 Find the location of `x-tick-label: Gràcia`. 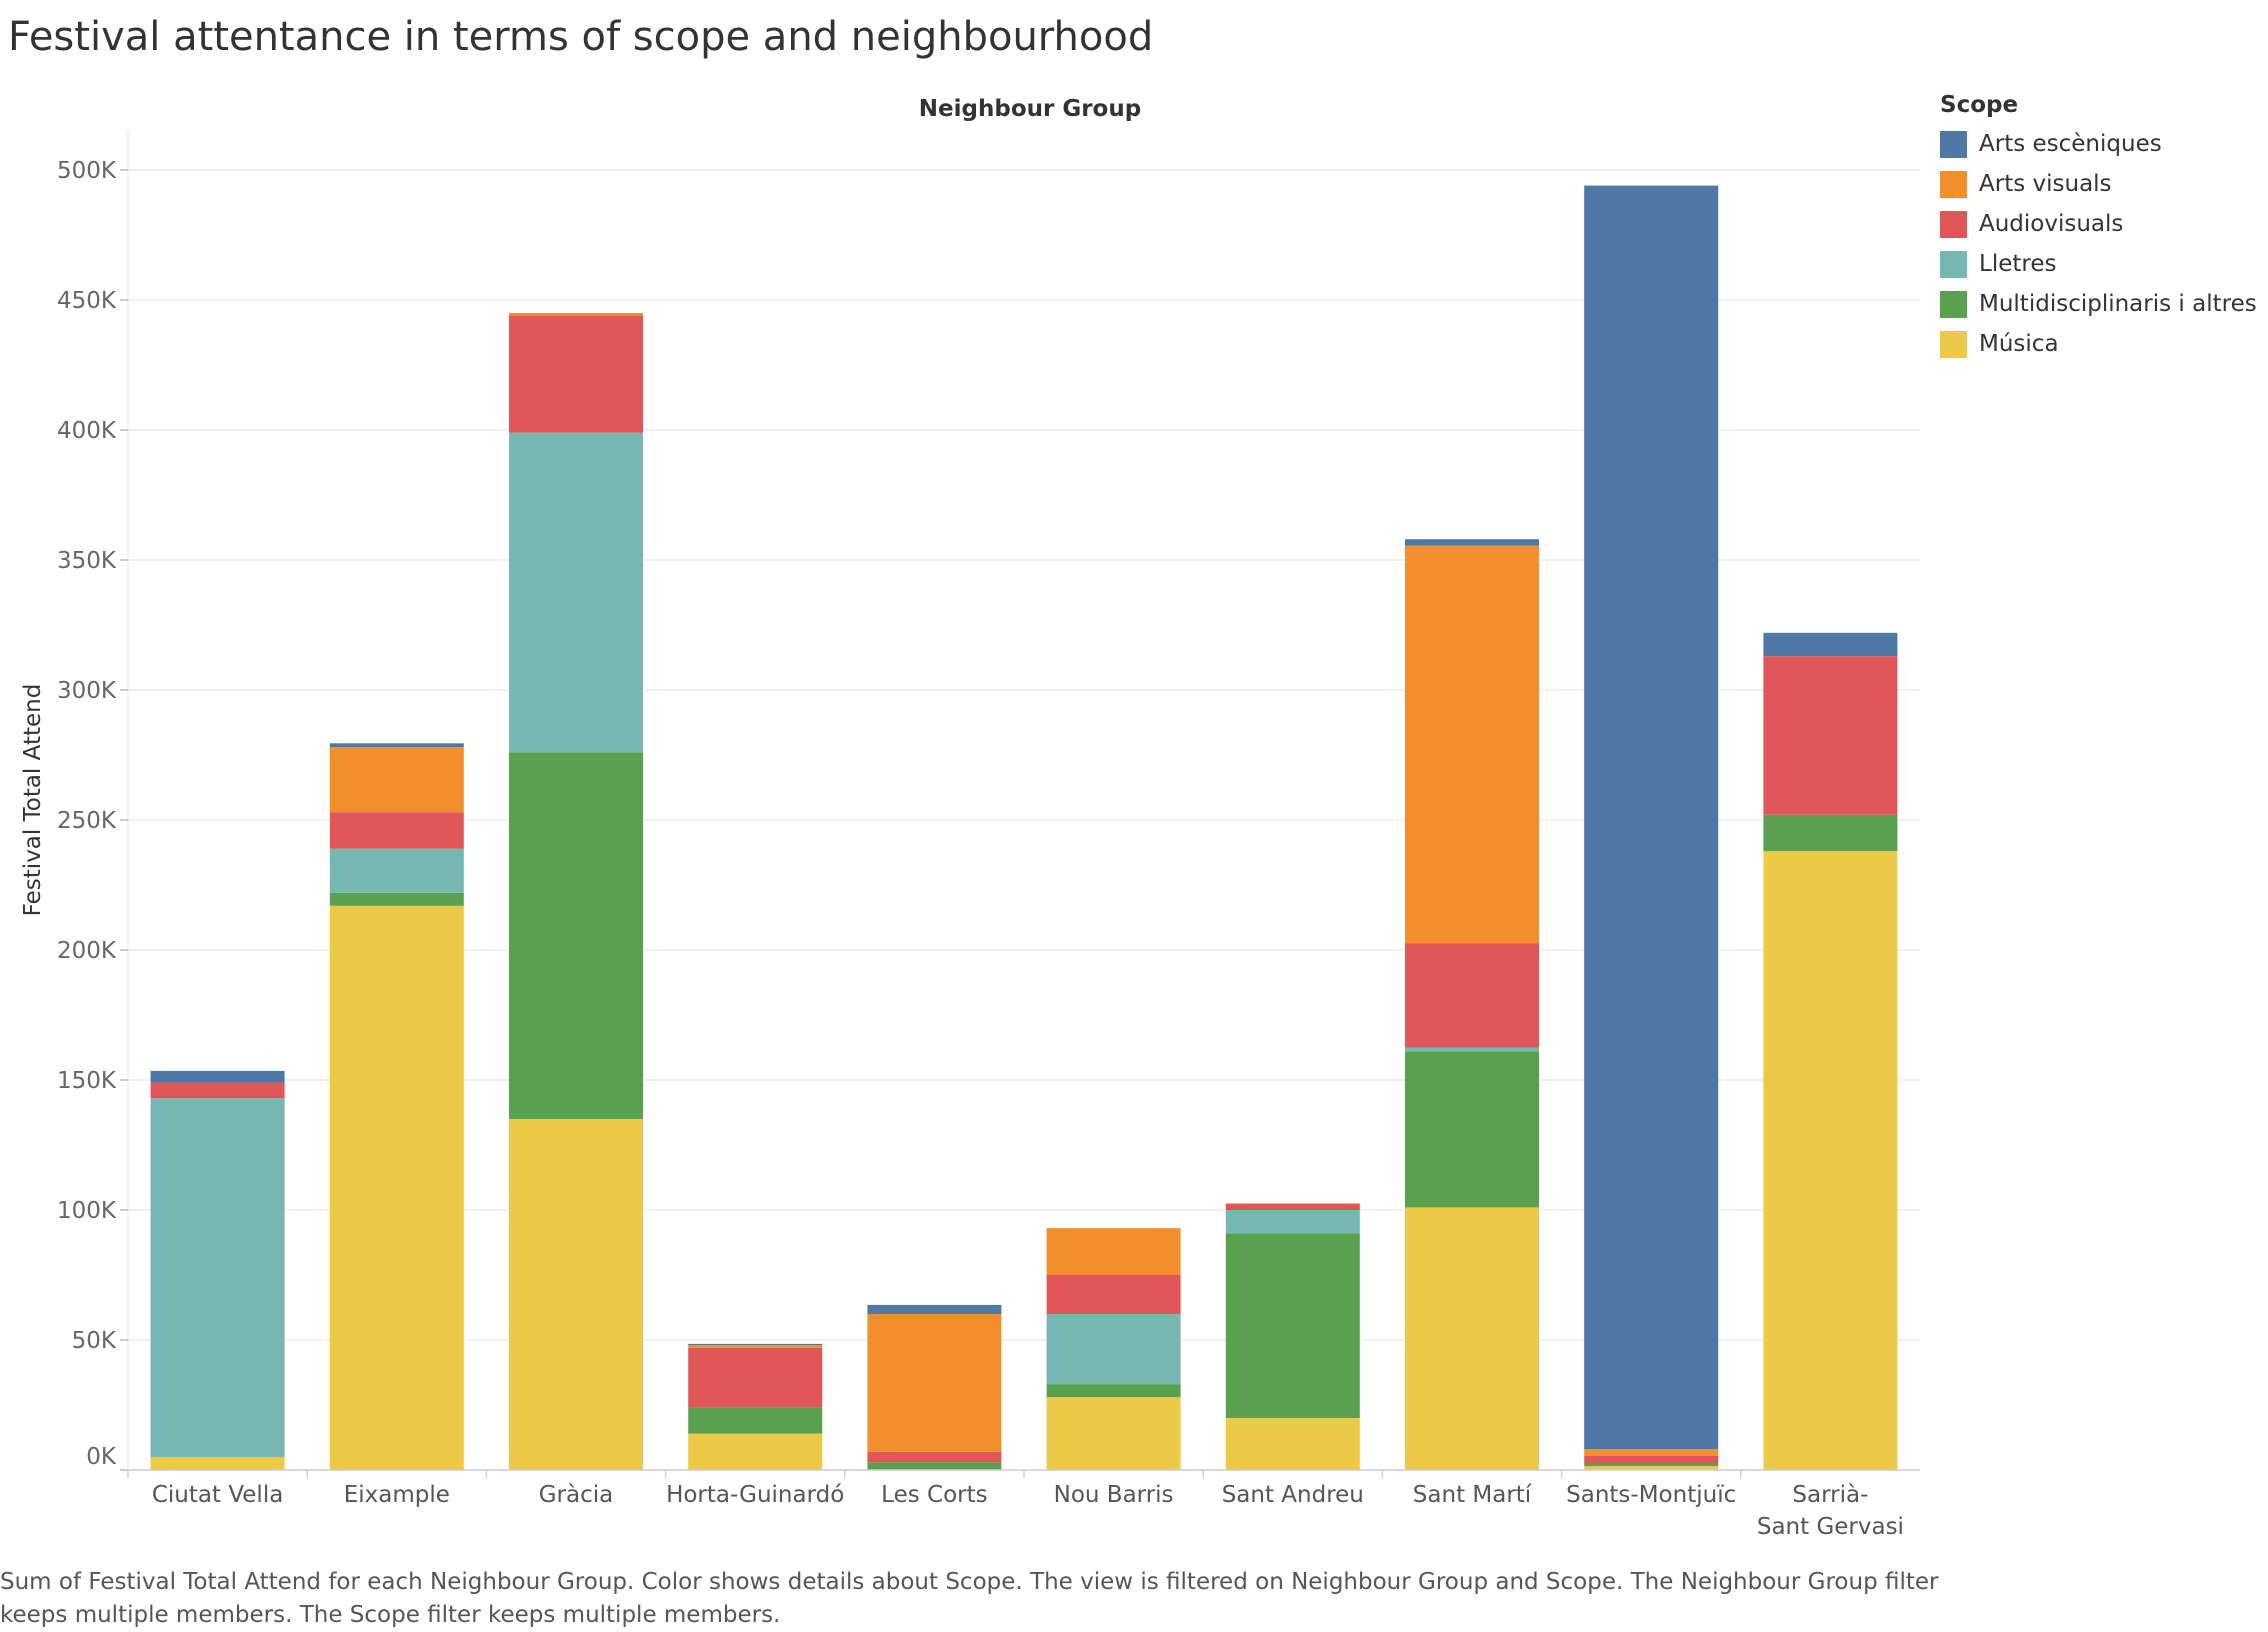

x-tick-label: Gràcia is located at coordinates (576, 1495).